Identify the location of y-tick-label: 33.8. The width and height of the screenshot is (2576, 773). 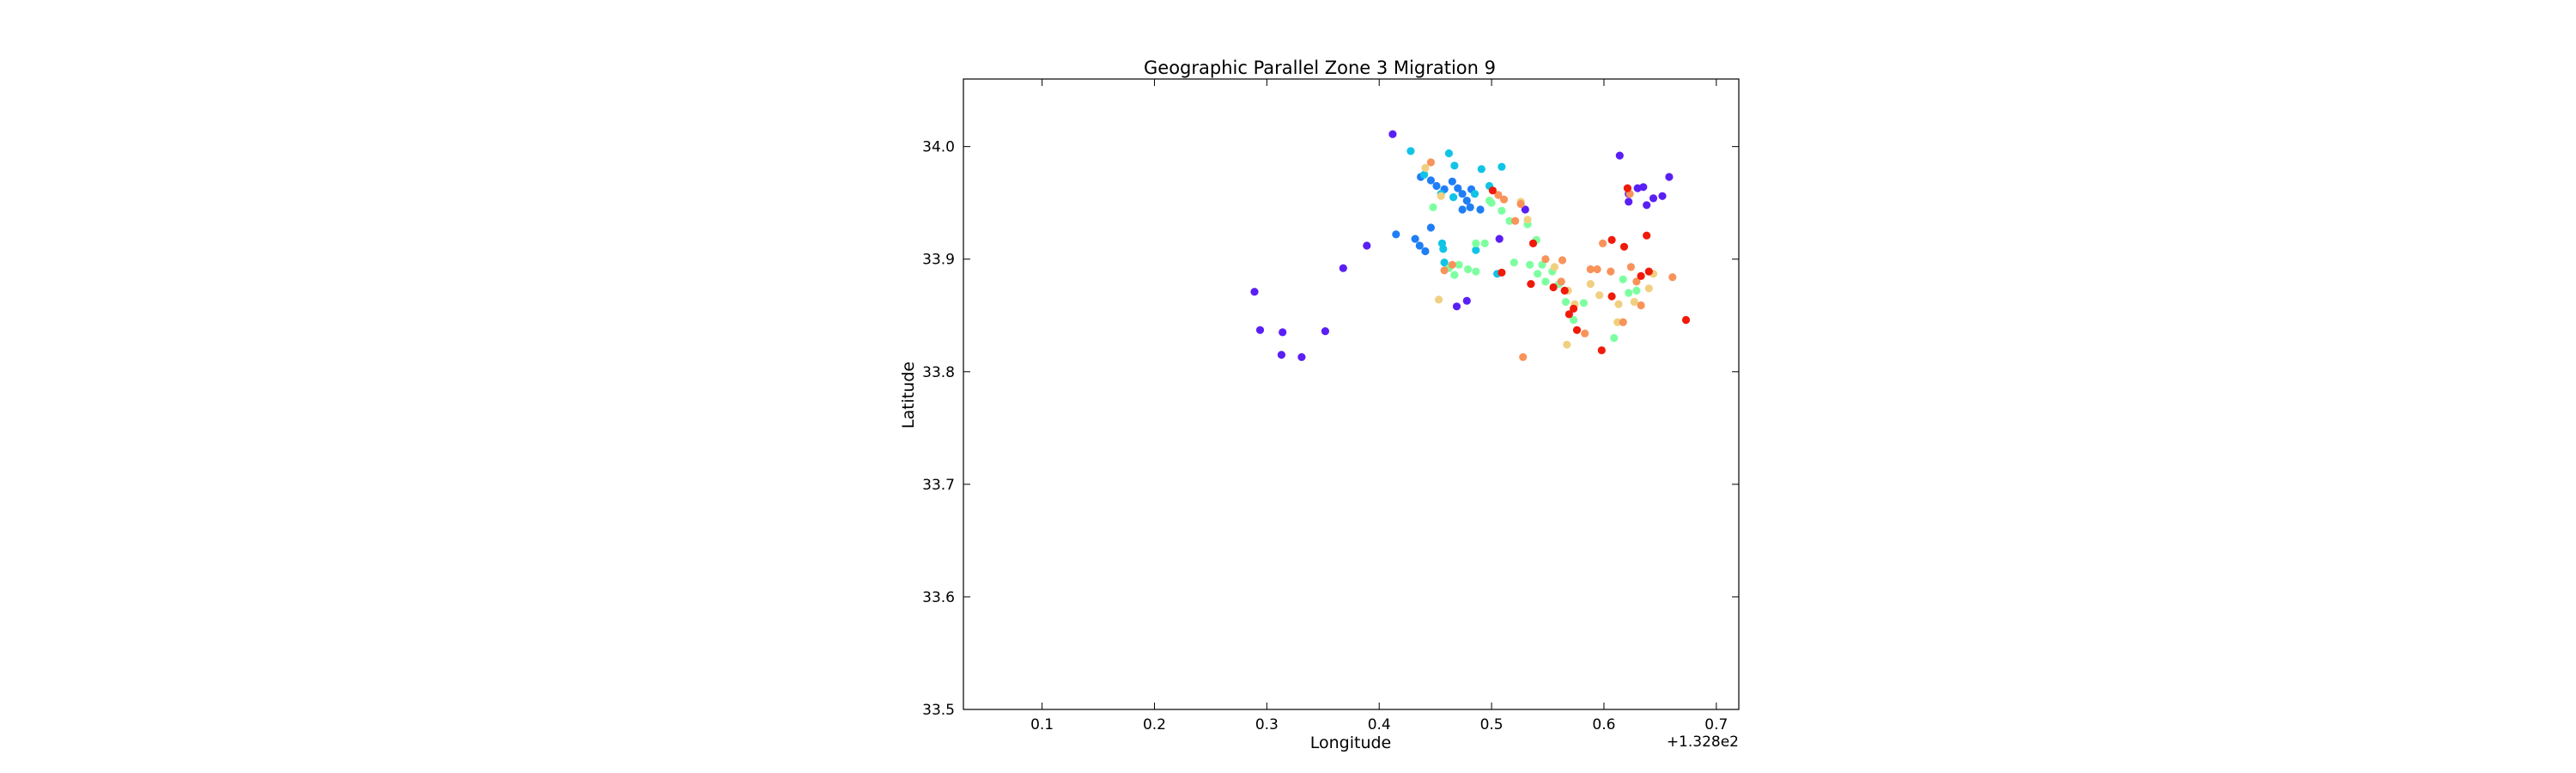
(939, 372).